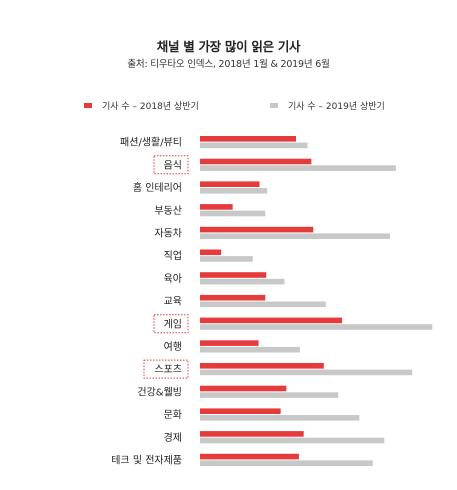  Describe the element at coordinates (151, 142) in the screenshot. I see `category-label: 패션/생활/뷰티` at that location.